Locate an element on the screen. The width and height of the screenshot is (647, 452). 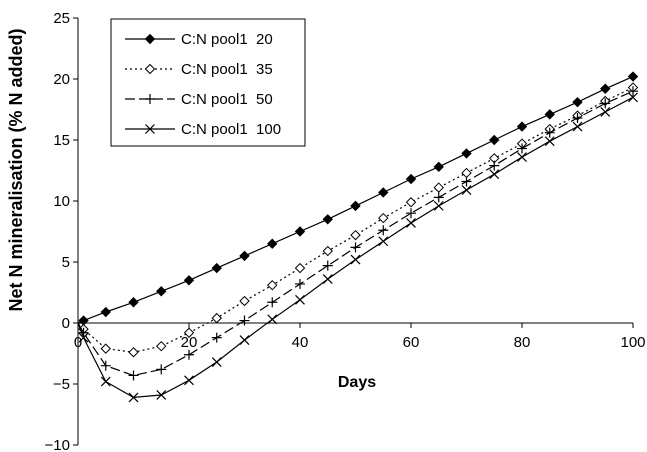
legend-box is located at coordinates (208, 82).